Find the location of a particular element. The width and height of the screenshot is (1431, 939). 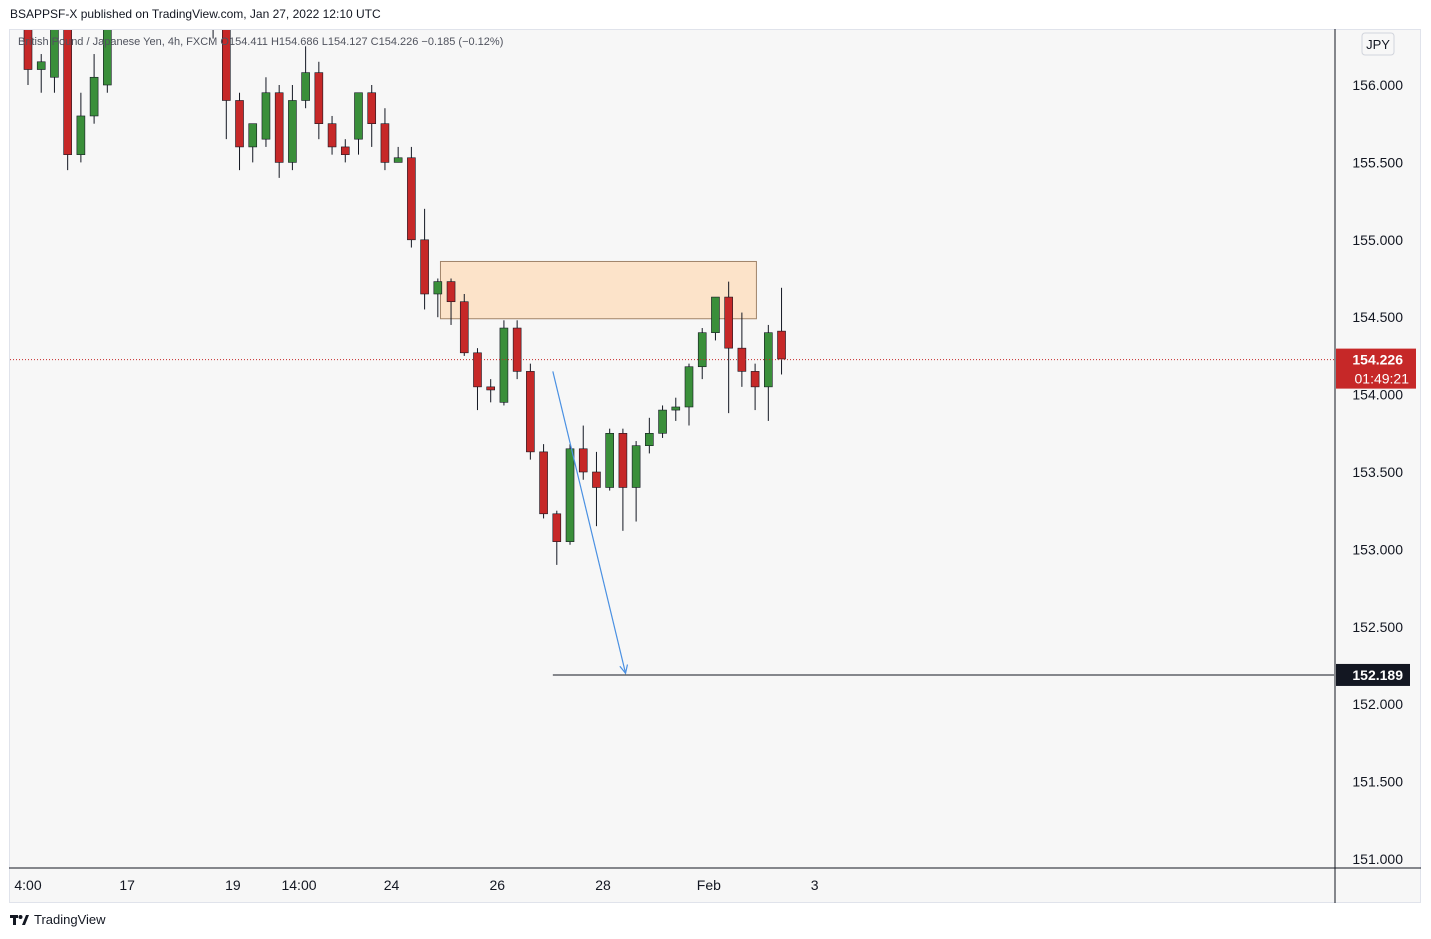

x-tick-label: 28 is located at coordinates (603, 885).